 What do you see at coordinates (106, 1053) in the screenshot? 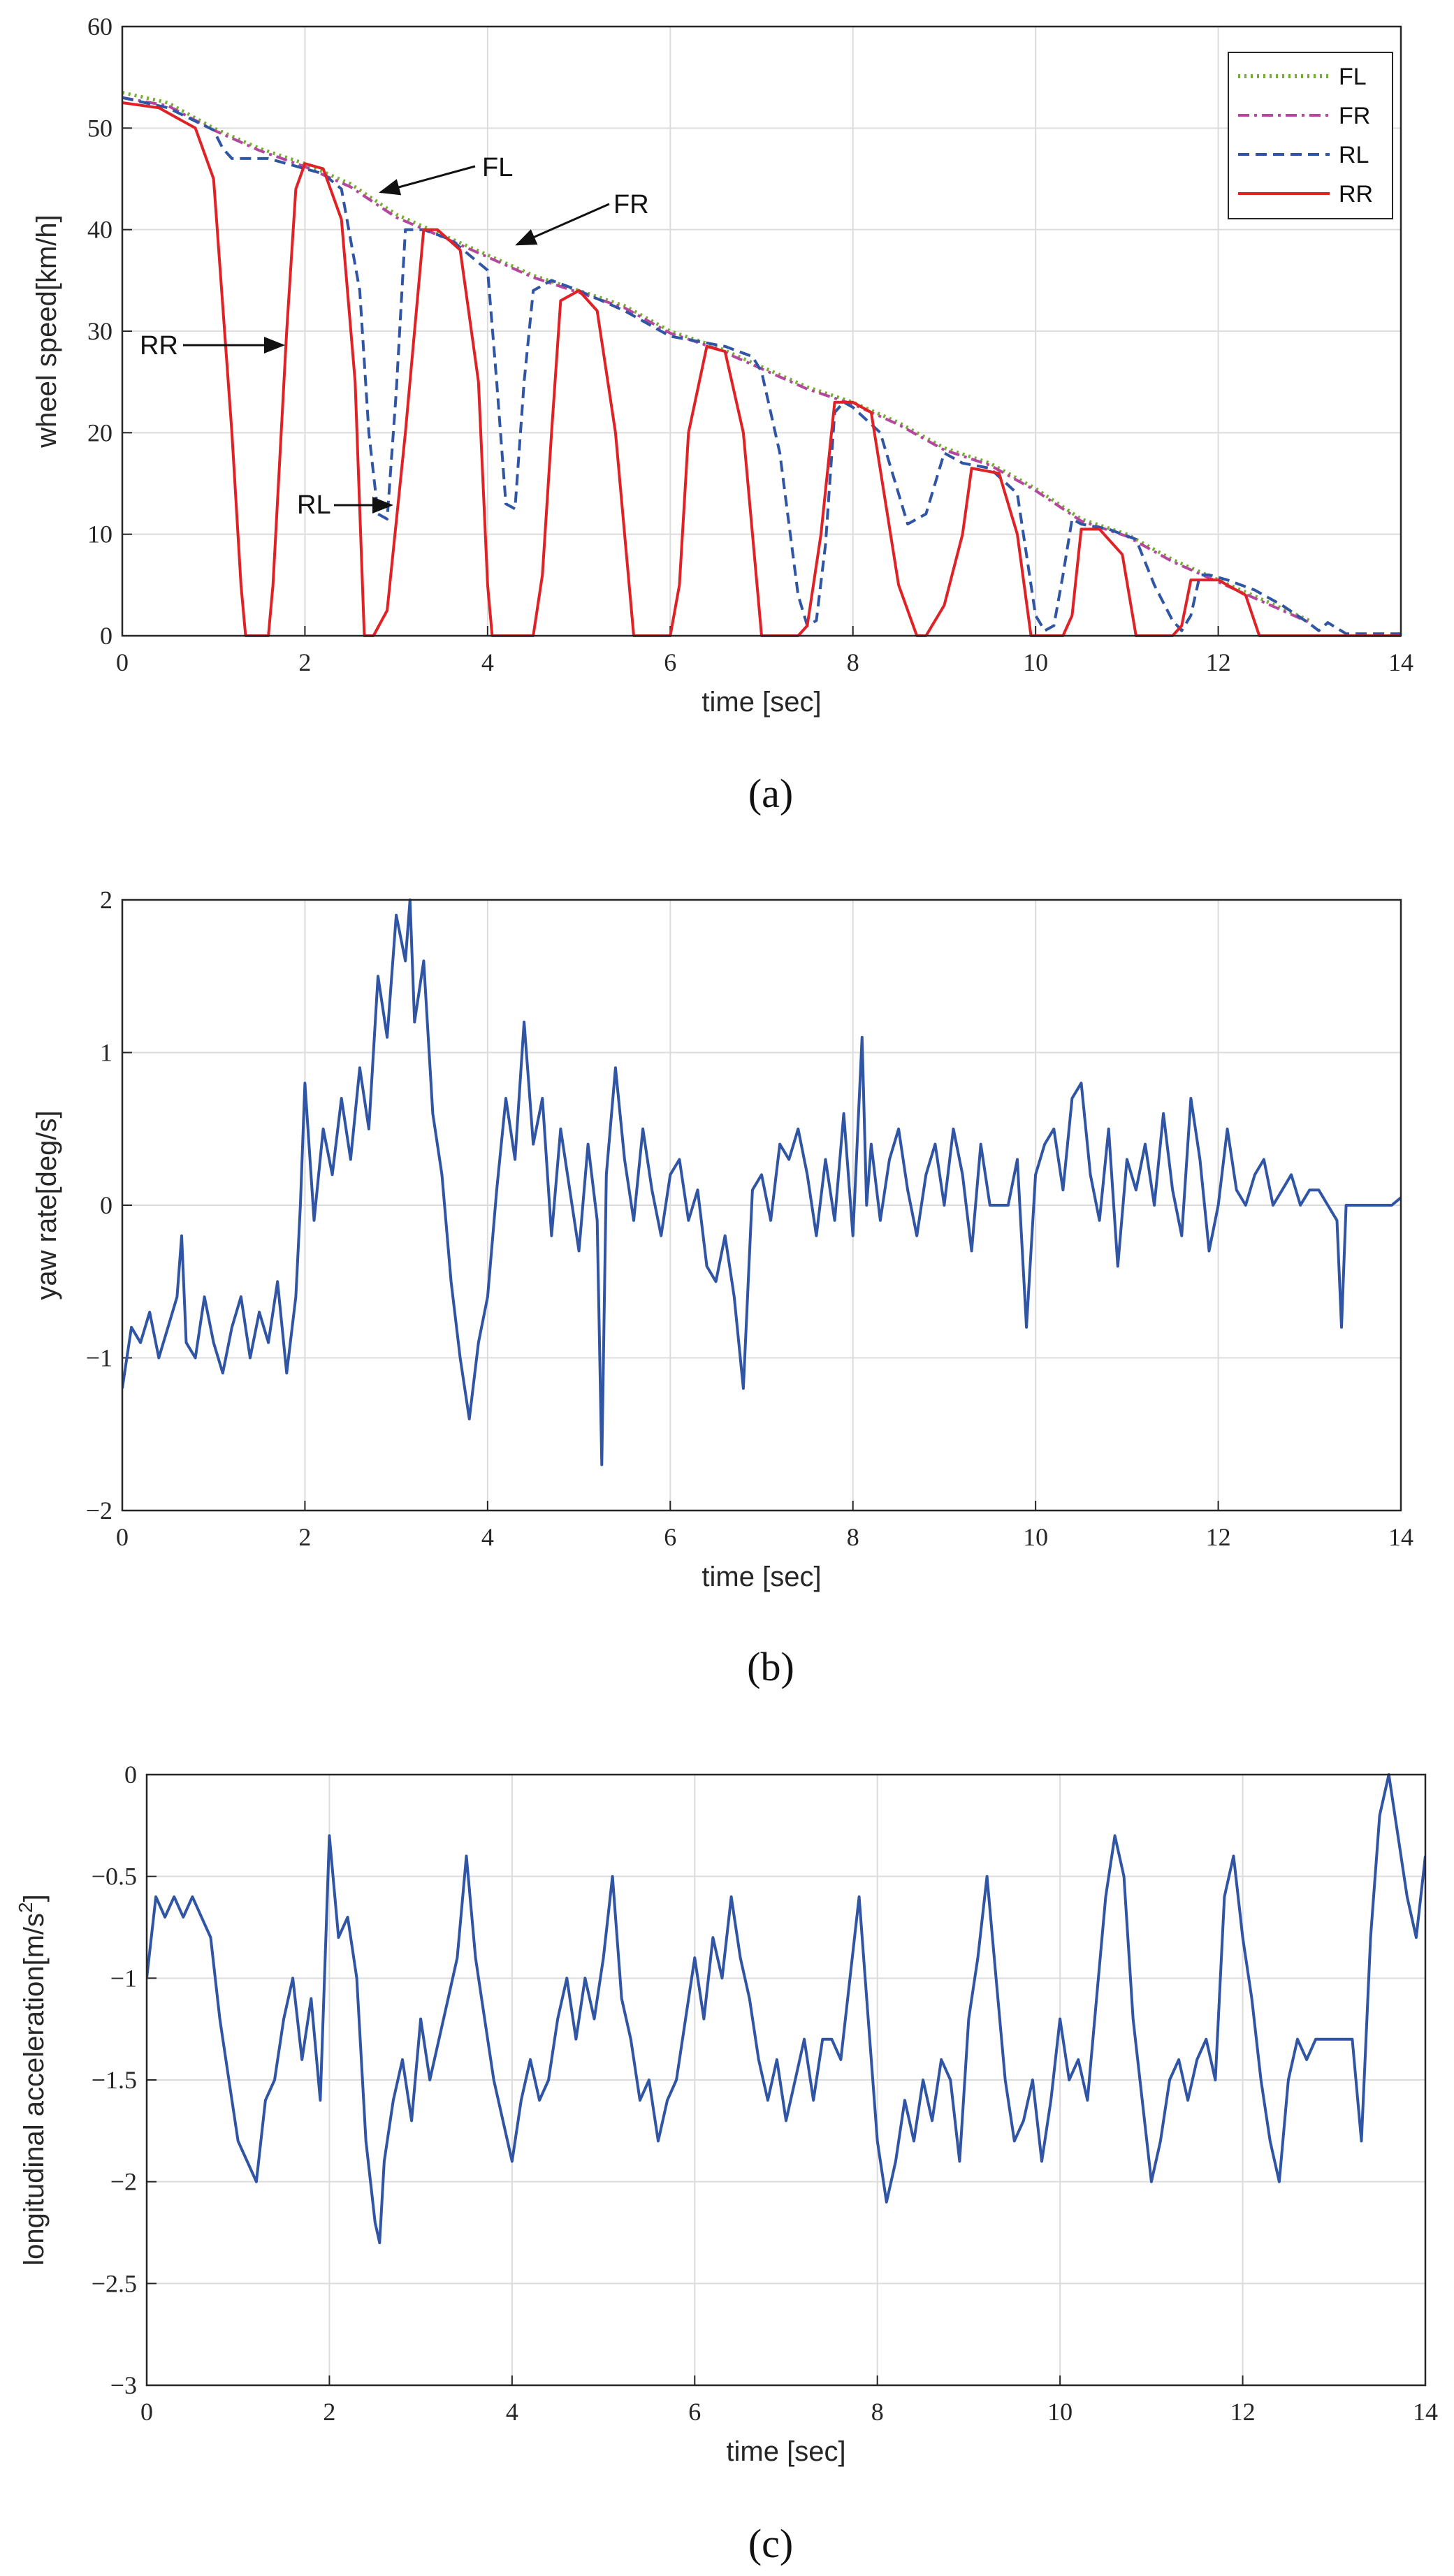
I see `y-tick-label: 1` at bounding box center [106, 1053].